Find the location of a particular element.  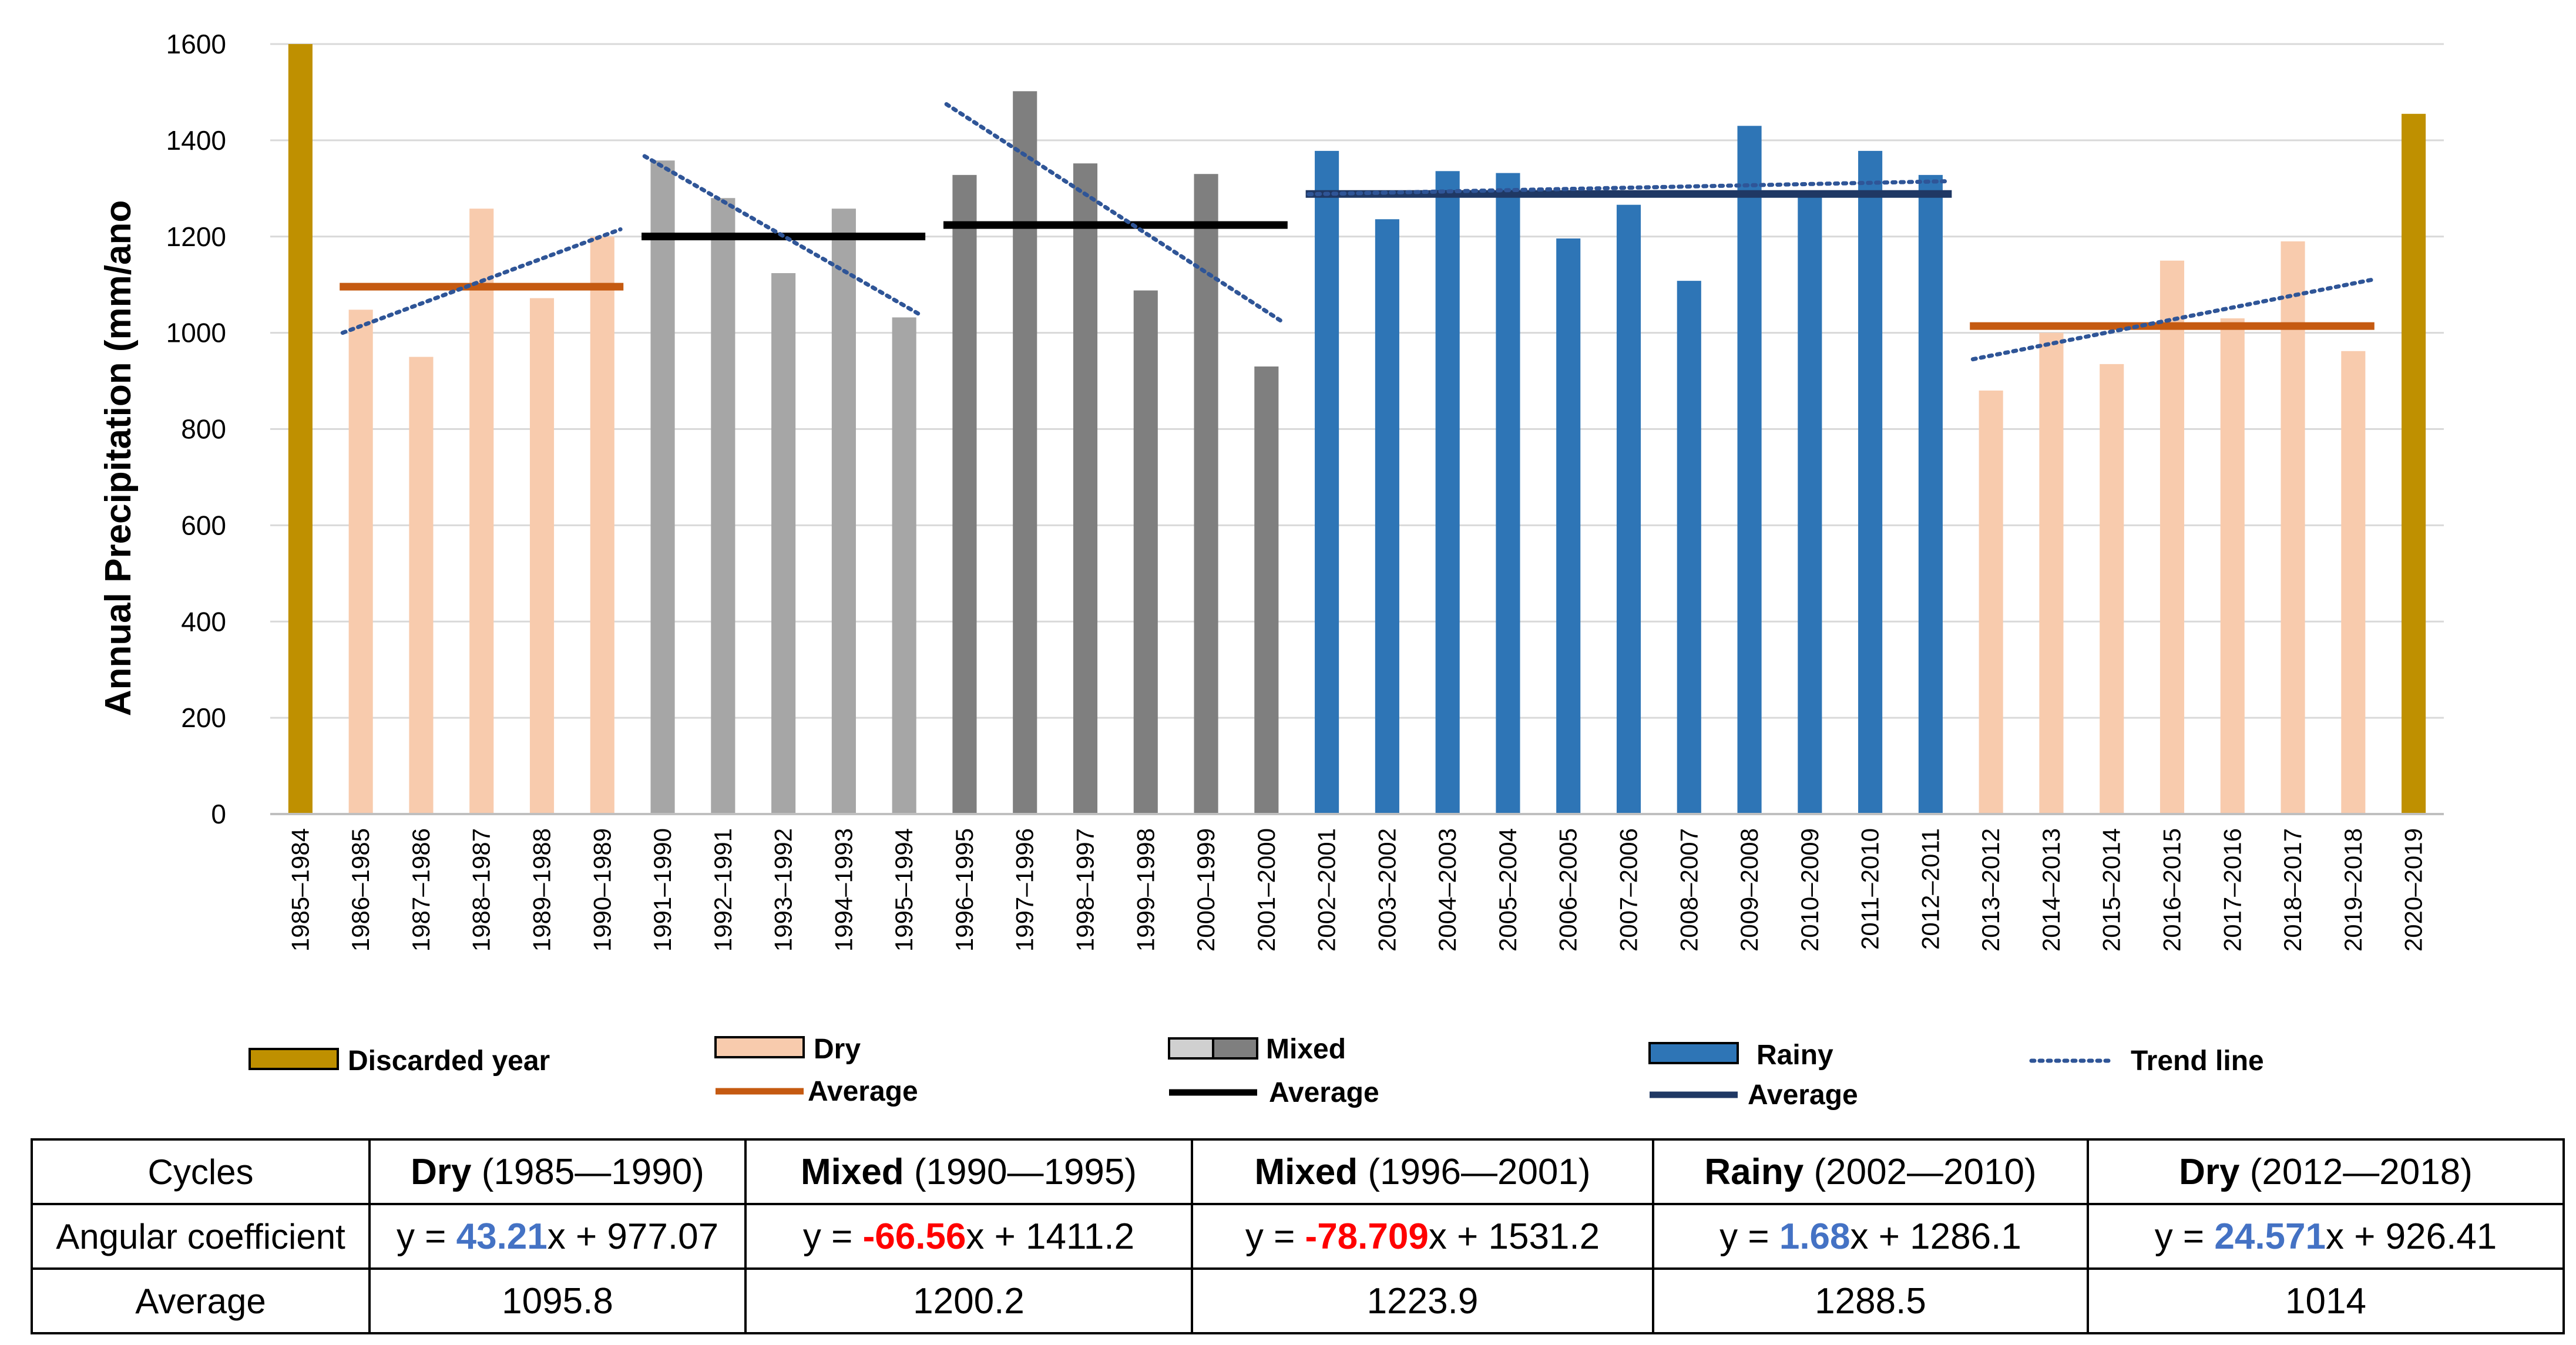

eq-suffix: x + 977.07 is located at coordinates (633, 1236).